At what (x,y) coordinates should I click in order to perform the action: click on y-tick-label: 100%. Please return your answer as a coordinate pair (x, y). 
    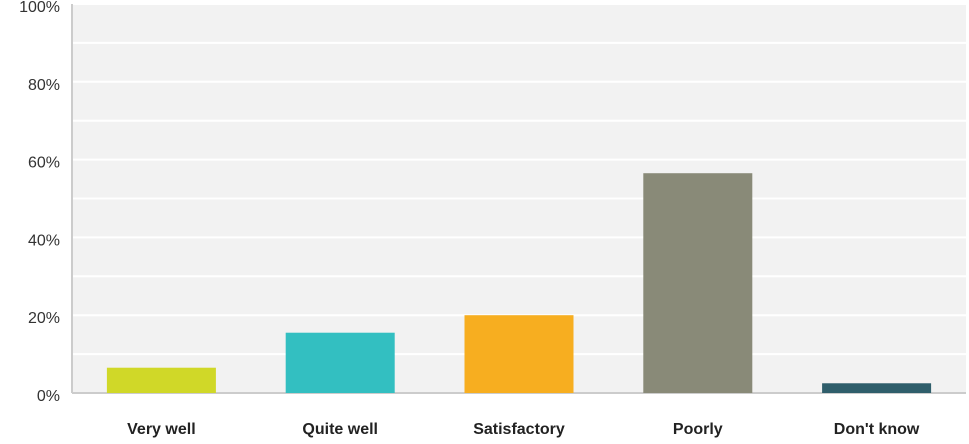
    Looking at the image, I should click on (39, 8).